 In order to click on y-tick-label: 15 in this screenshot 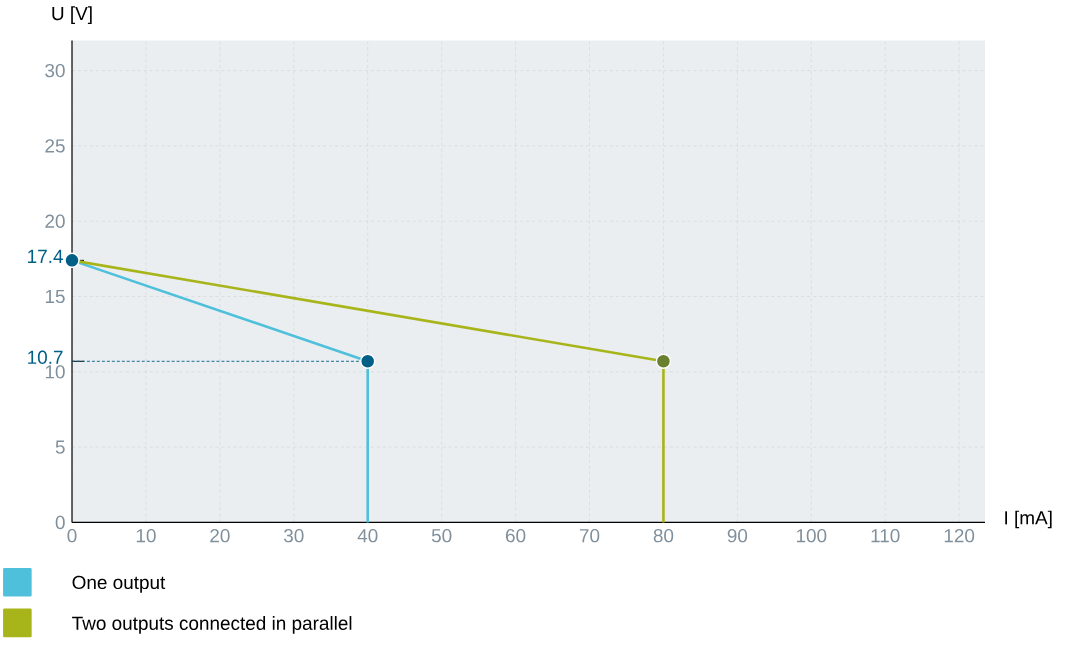, I will do `click(55, 296)`.